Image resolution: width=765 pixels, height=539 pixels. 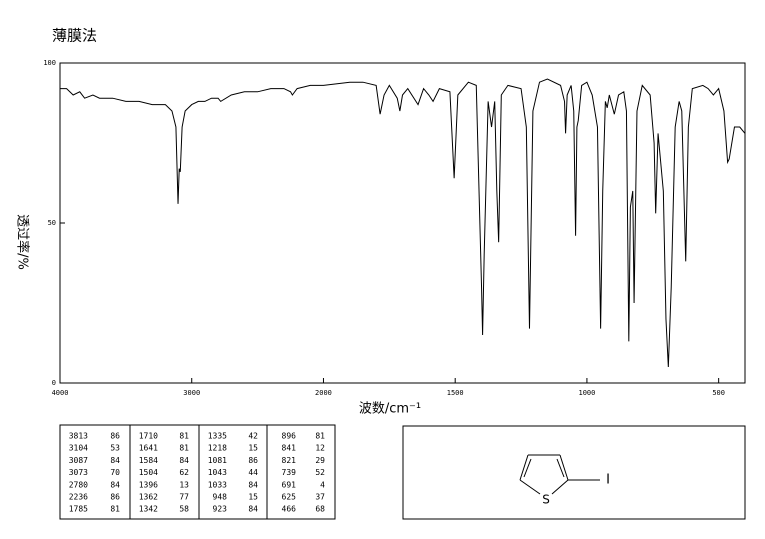 I want to click on peak-wavenumber: 1641, so click(x=148, y=448).